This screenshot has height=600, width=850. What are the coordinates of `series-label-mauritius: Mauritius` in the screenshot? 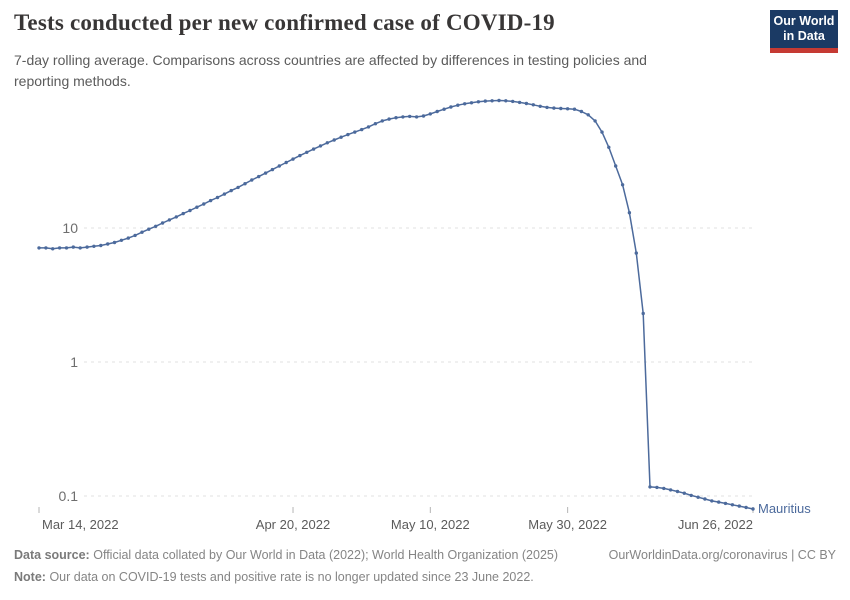 It's located at (784, 508).